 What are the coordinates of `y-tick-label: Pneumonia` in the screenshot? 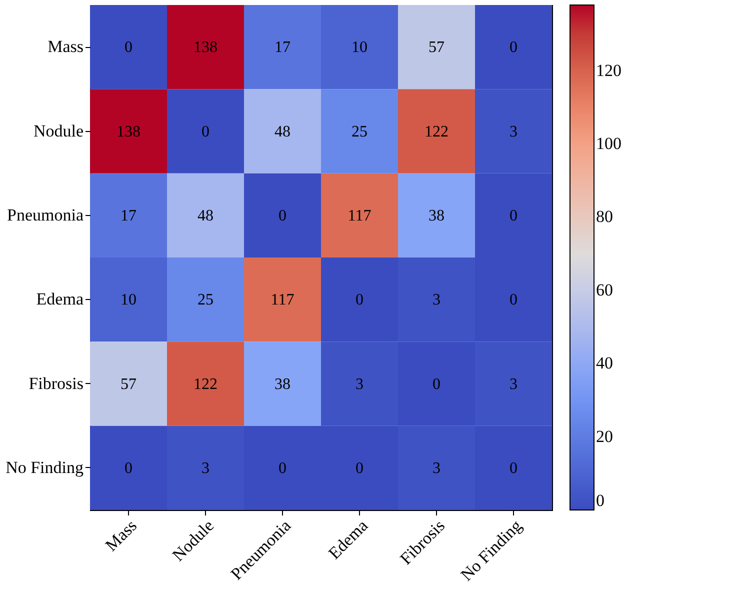 It's located at (45, 214).